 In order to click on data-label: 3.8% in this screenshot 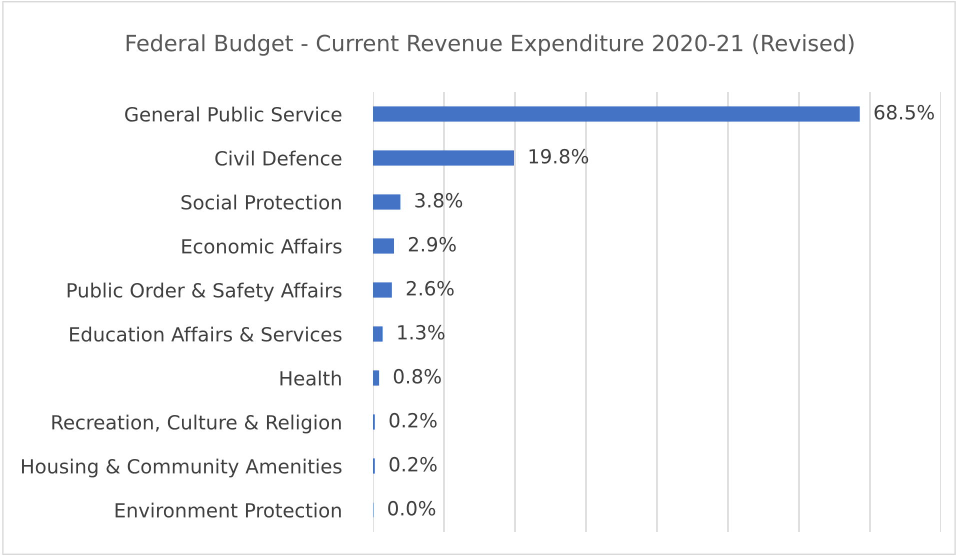, I will do `click(438, 200)`.